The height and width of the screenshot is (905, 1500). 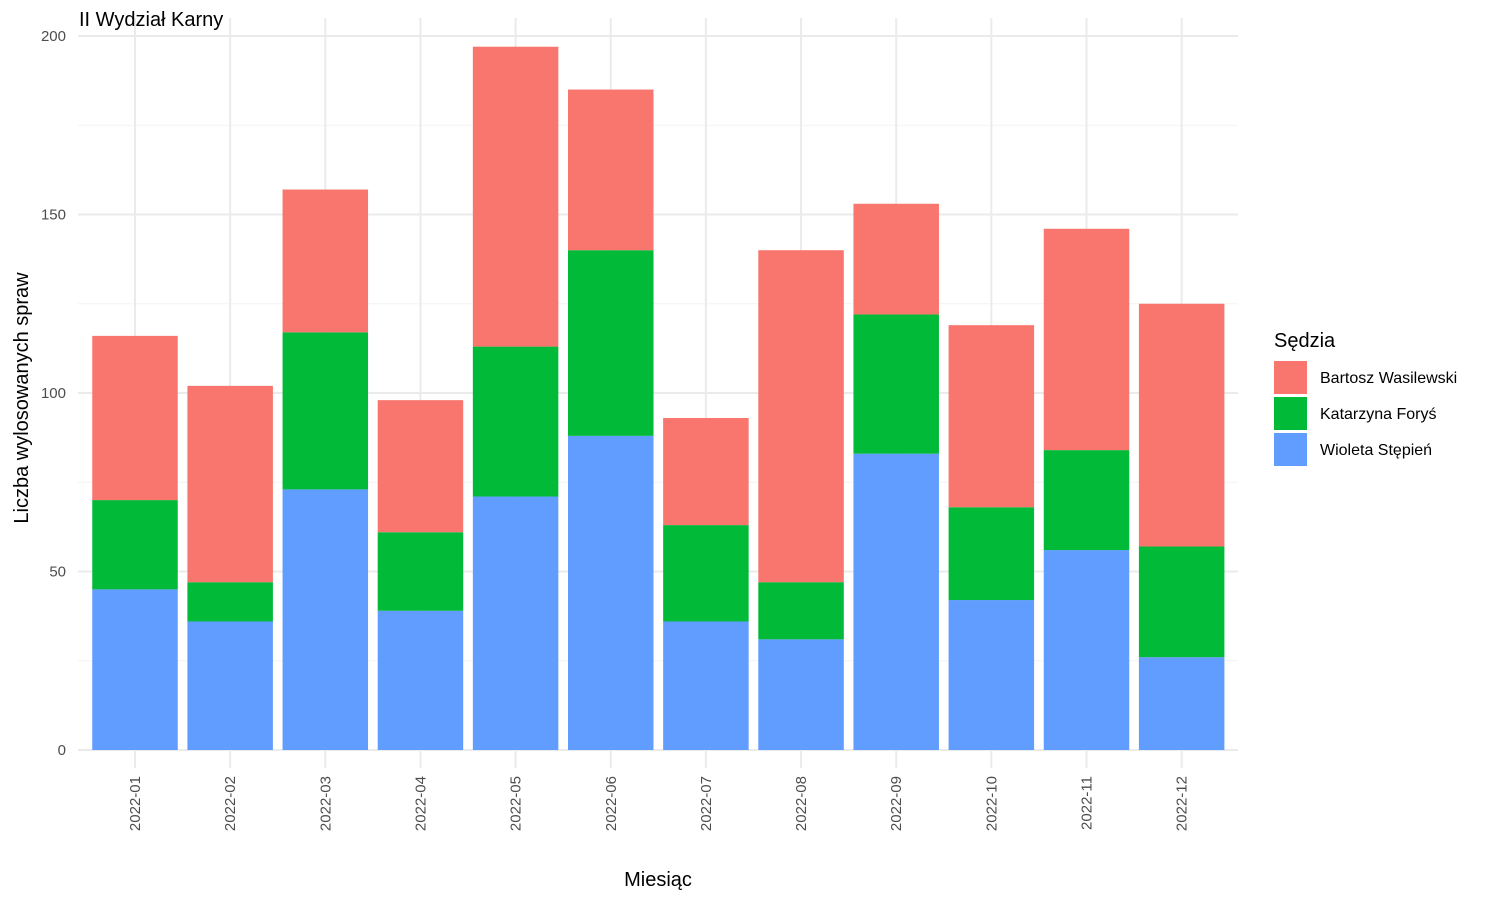 What do you see at coordinates (1305, 341) in the screenshot?
I see `legend-title: Sędzia` at bounding box center [1305, 341].